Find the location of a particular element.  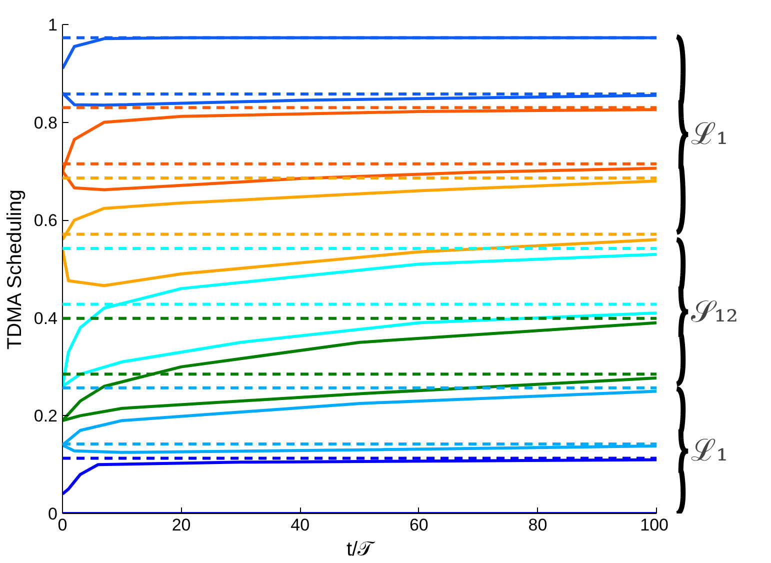

y-tick-label: 0.6 is located at coordinates (46, 220).